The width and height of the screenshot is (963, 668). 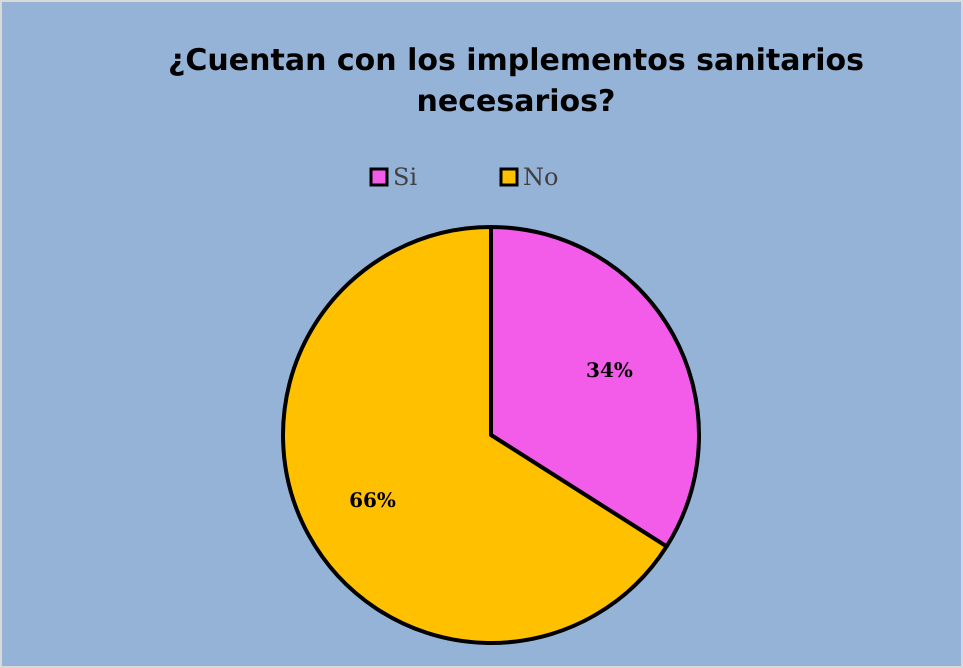 I want to click on data-label: 34%, so click(x=609, y=370).